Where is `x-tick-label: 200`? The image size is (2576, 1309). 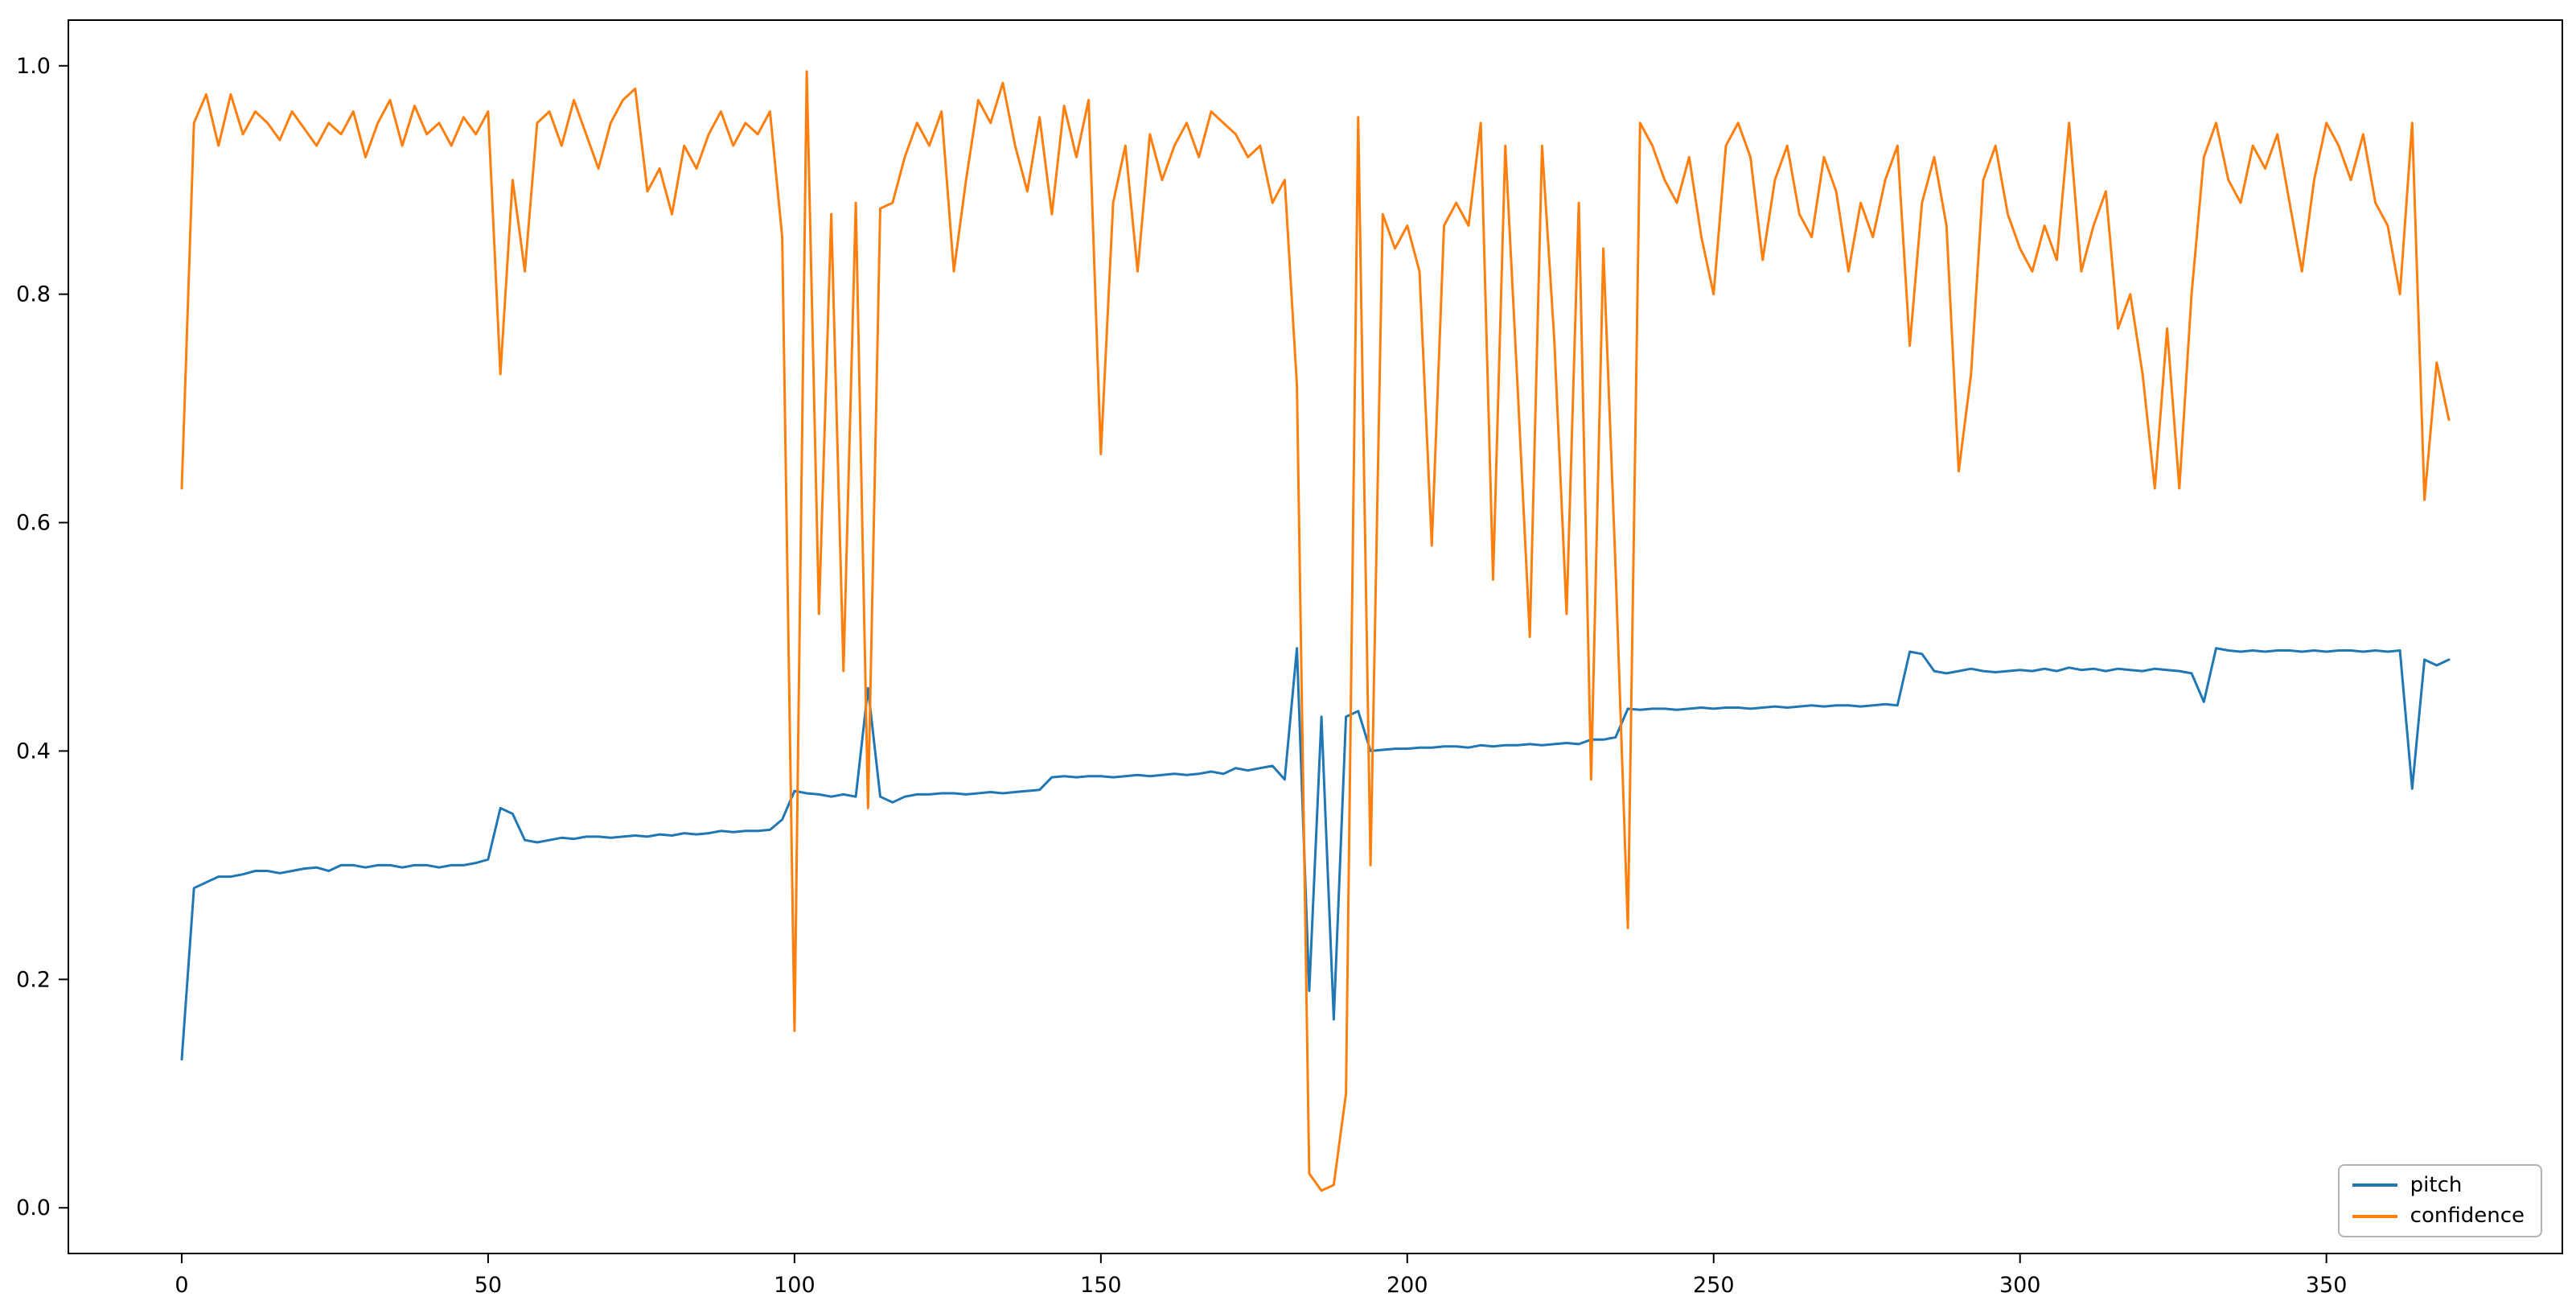 x-tick-label: 200 is located at coordinates (1407, 1285).